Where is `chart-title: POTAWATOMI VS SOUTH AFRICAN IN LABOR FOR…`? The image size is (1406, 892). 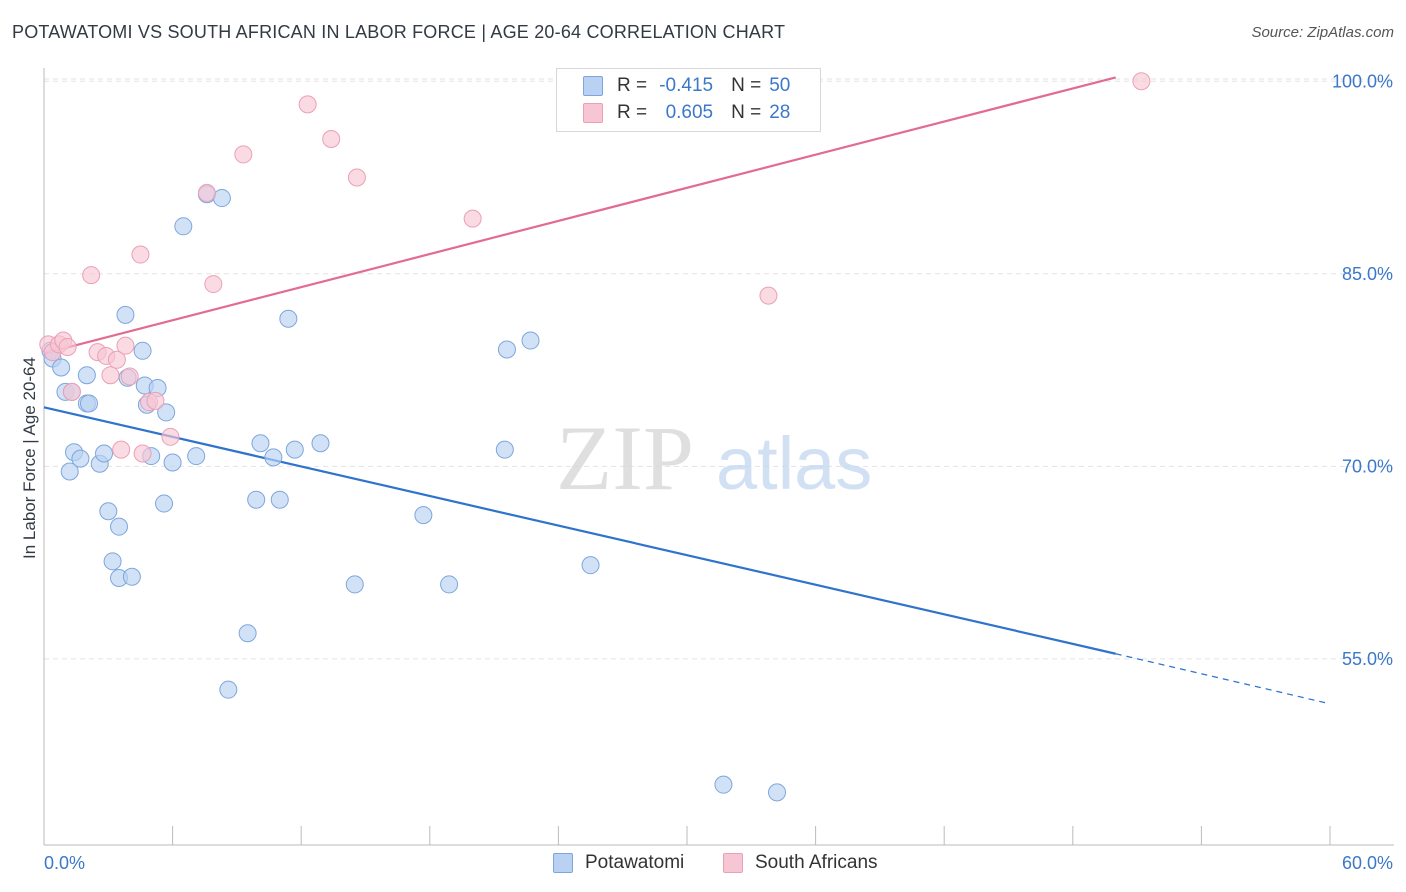
chart-title: POTAWATOMI VS SOUTH AFRICAN IN LABOR FOR… is located at coordinates (399, 32).